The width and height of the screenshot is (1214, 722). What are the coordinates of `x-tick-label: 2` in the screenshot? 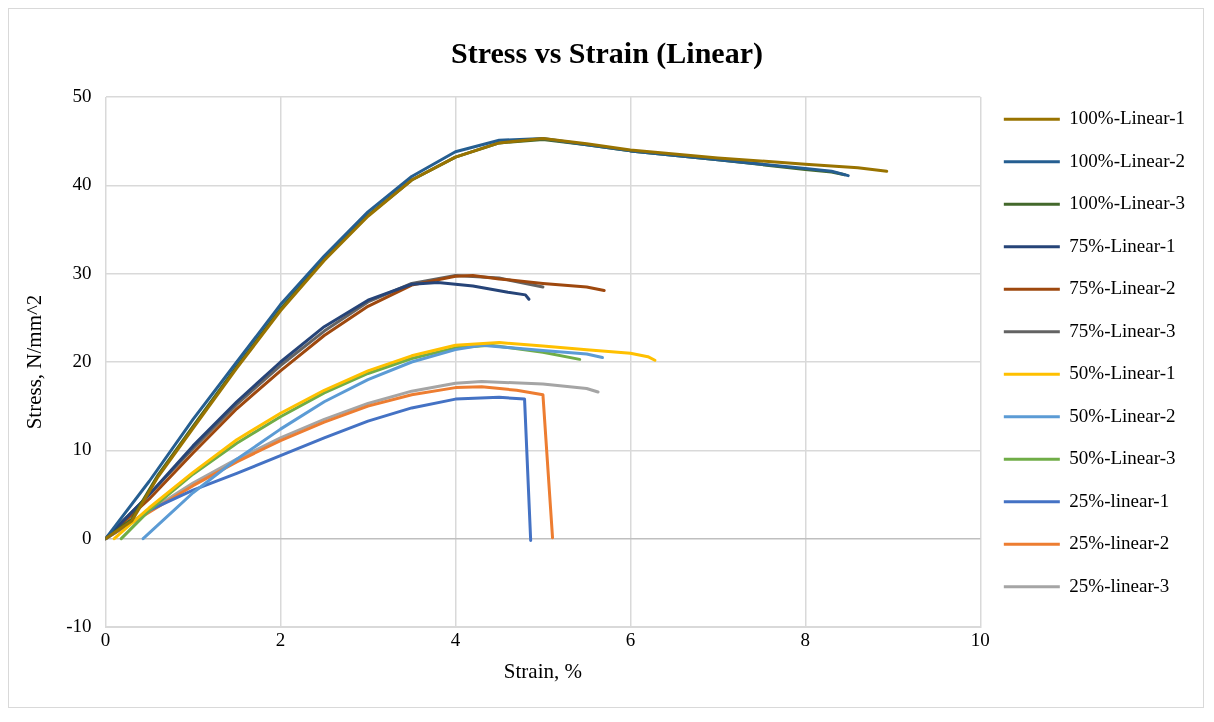 It's located at (280, 640).